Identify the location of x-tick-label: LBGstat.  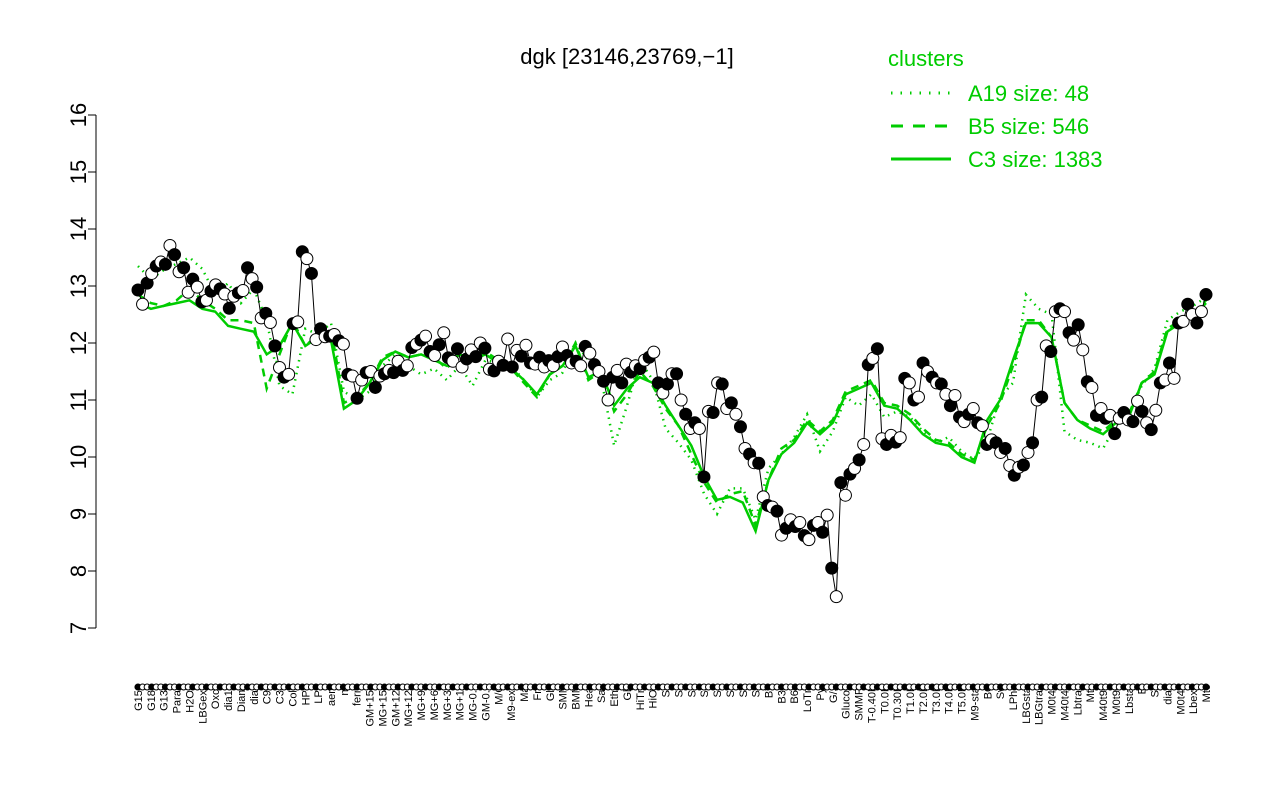
(1027, 704).